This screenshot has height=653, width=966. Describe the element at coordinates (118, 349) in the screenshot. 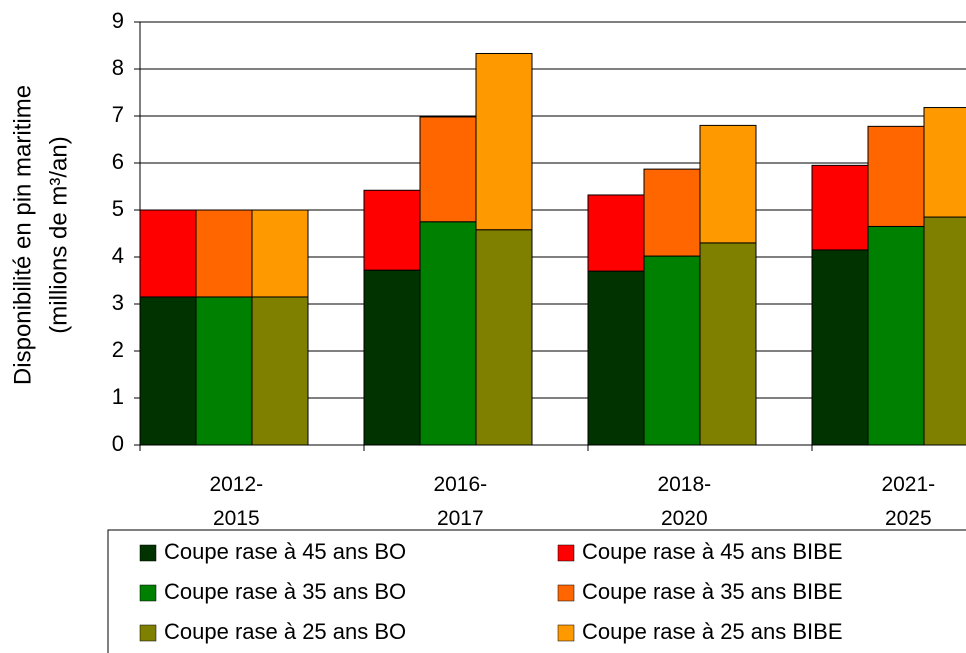

I see `y-tick-label: 2` at that location.